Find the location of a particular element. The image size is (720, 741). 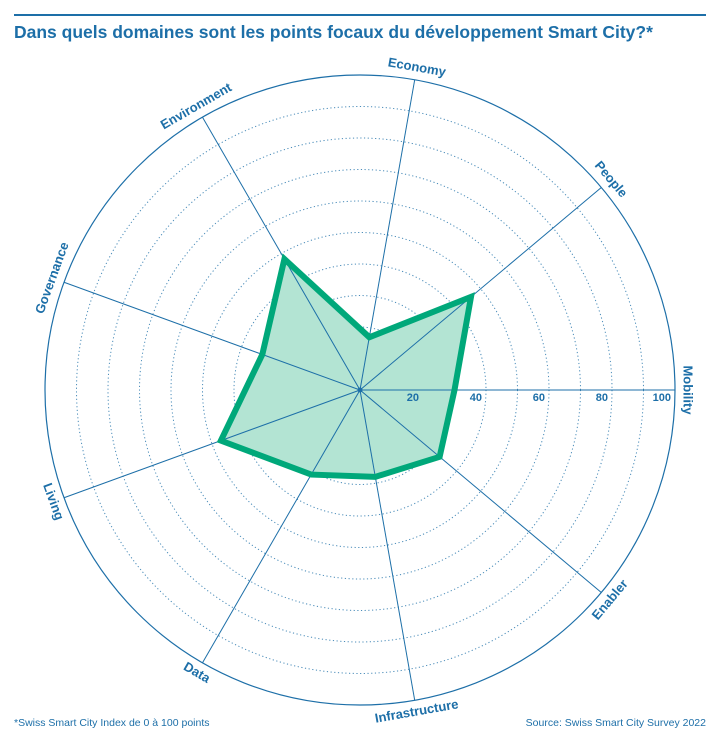

top-rule is located at coordinates (360, 15).